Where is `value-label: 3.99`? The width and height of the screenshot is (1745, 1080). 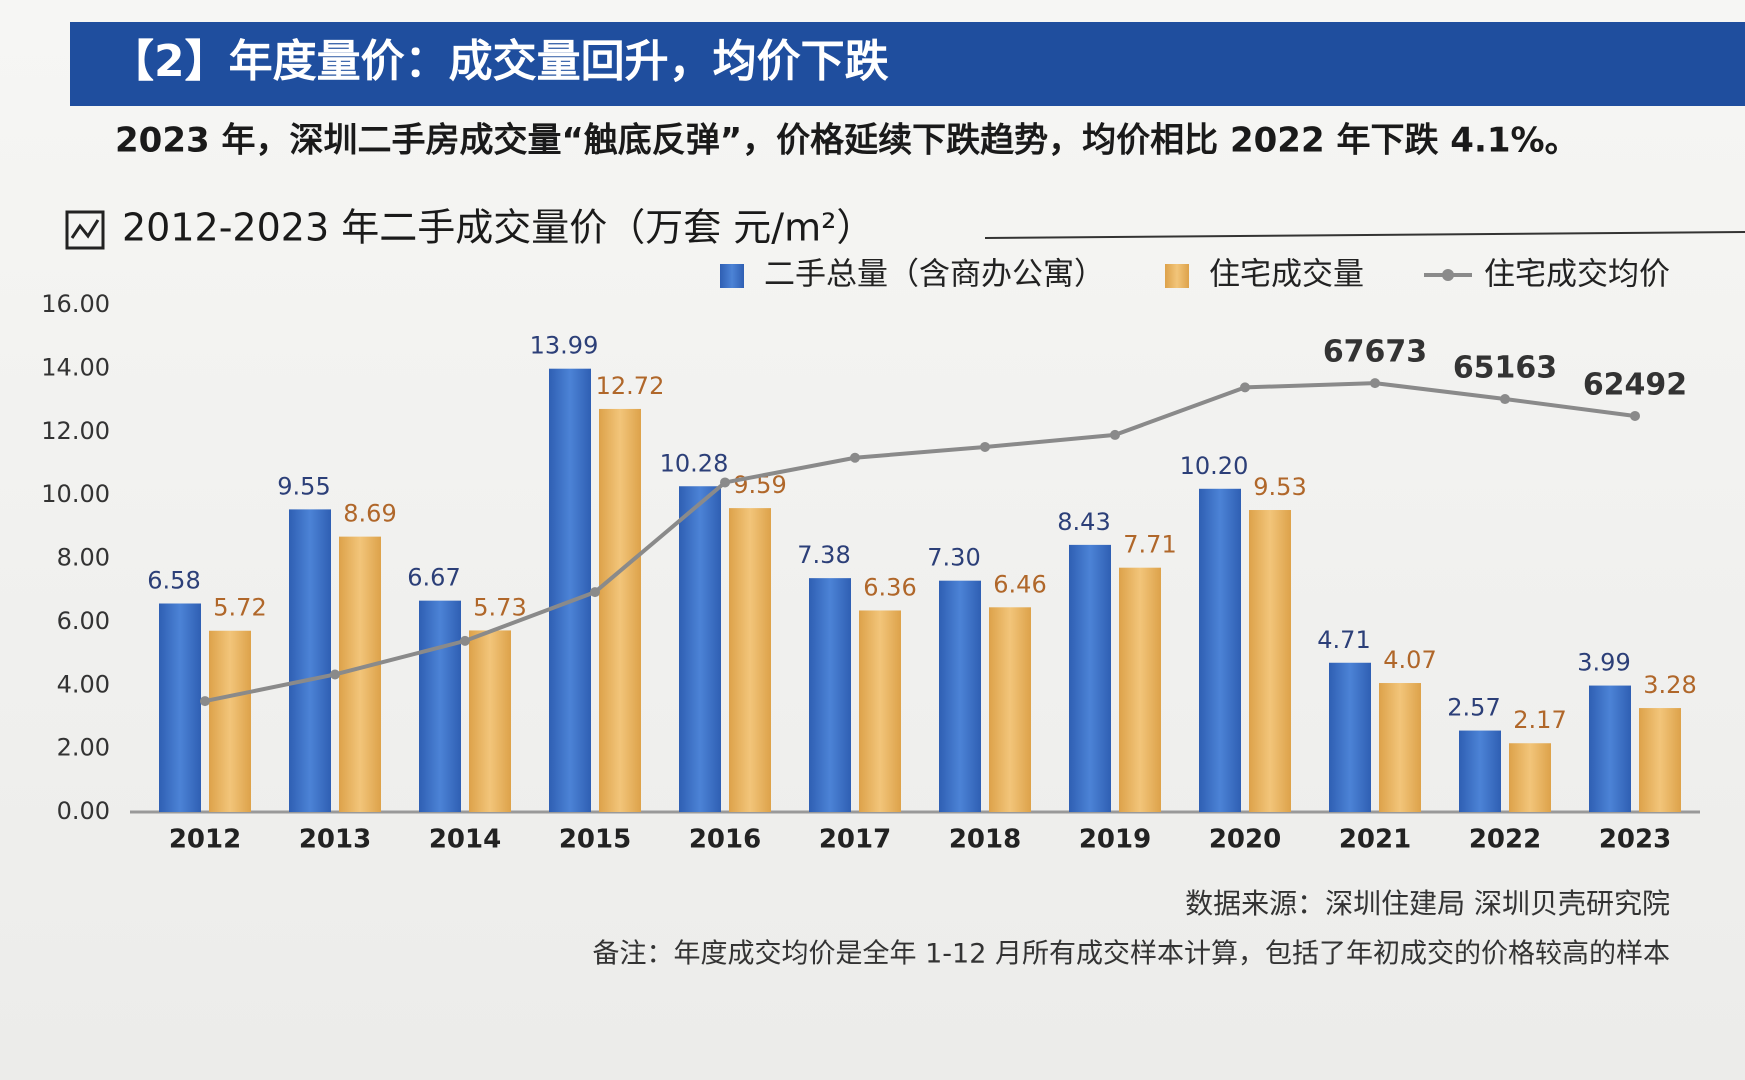
value-label: 3.99 is located at coordinates (1603, 663).